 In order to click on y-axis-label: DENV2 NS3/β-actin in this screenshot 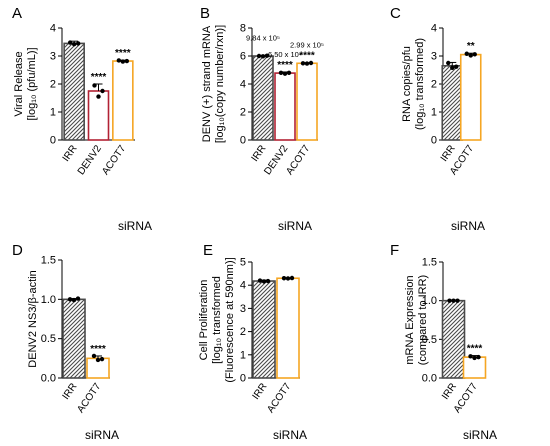, I will do `click(33, 318)`.